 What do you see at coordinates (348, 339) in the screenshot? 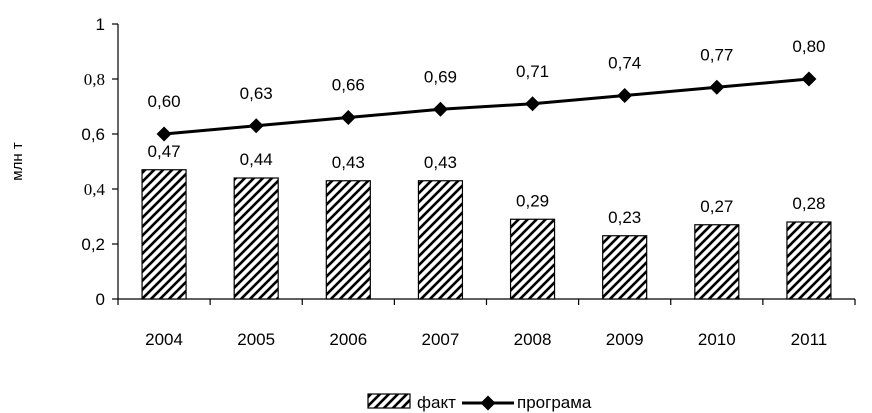
I see `x-tick-label: 2006` at bounding box center [348, 339].